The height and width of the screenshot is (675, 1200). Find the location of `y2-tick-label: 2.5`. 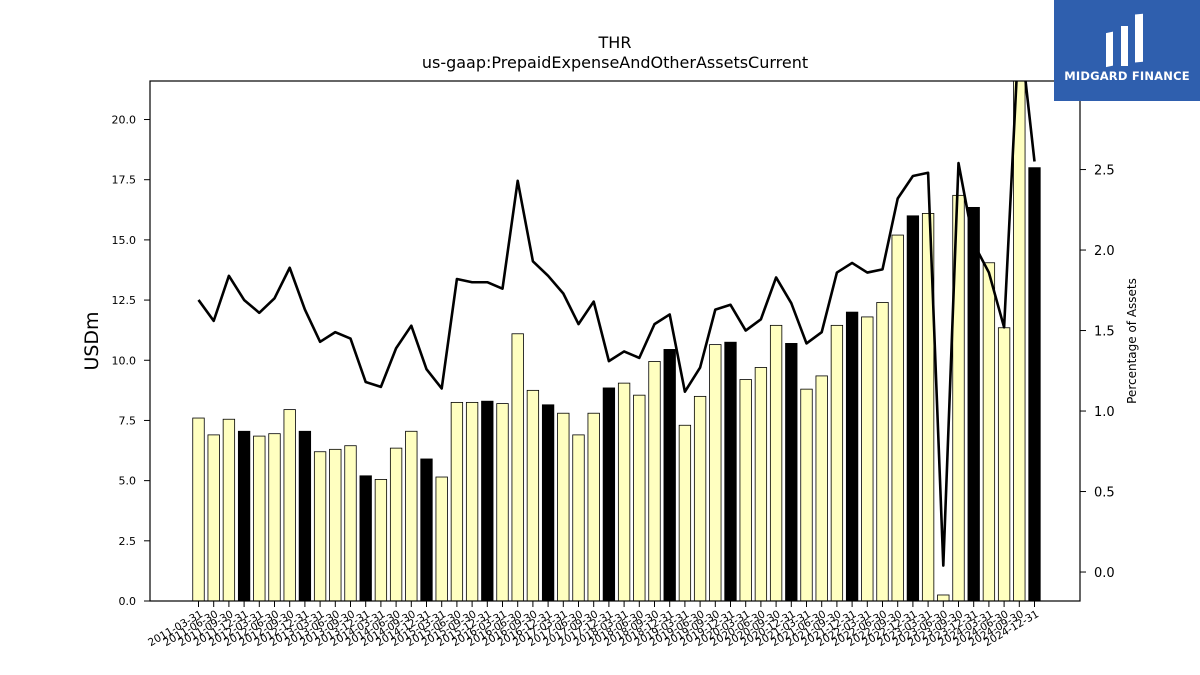

y2-tick-label: 2.5 is located at coordinates (1104, 171).